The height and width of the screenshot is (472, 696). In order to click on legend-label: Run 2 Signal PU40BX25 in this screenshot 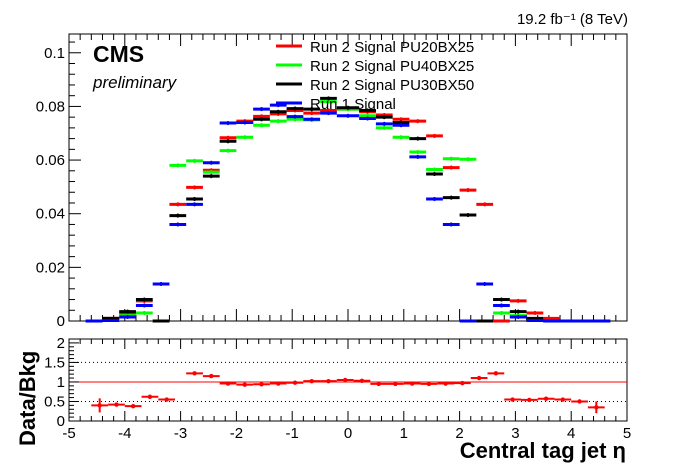, I will do `click(392, 66)`.